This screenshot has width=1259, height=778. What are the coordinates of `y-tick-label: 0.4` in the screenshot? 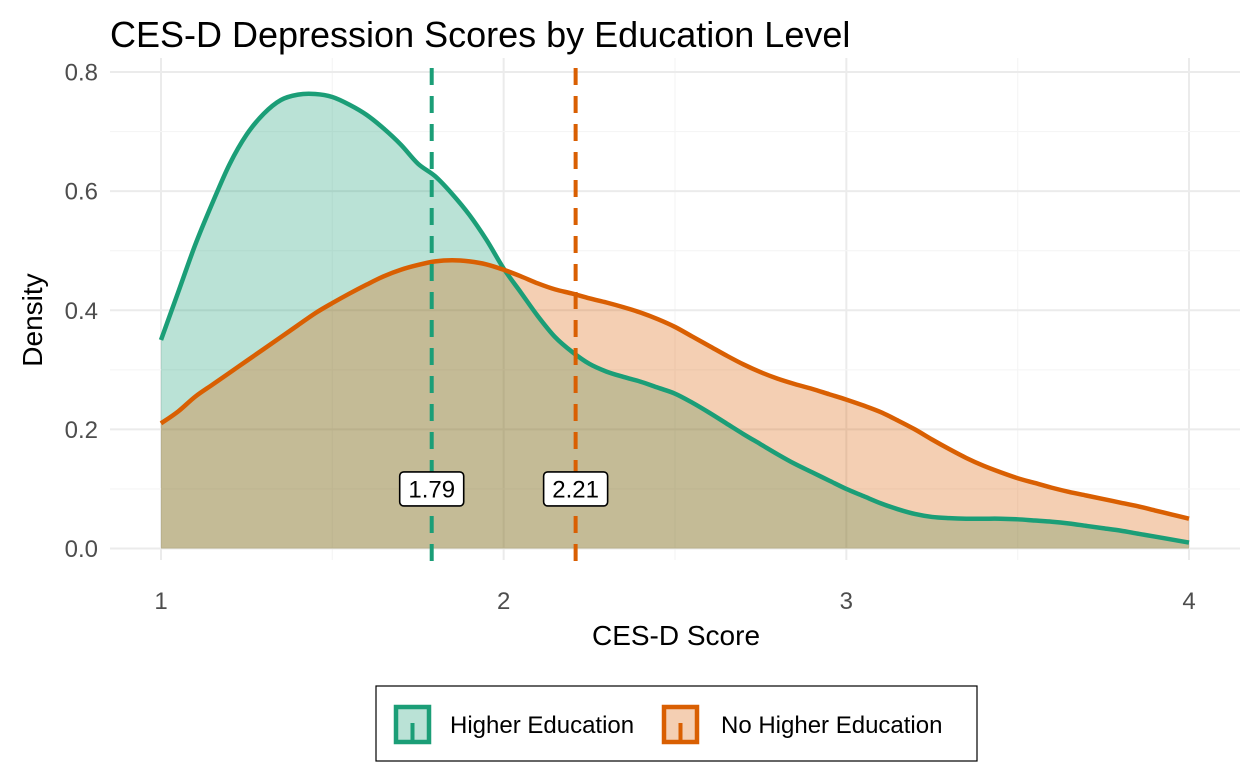 It's located at (81, 311).